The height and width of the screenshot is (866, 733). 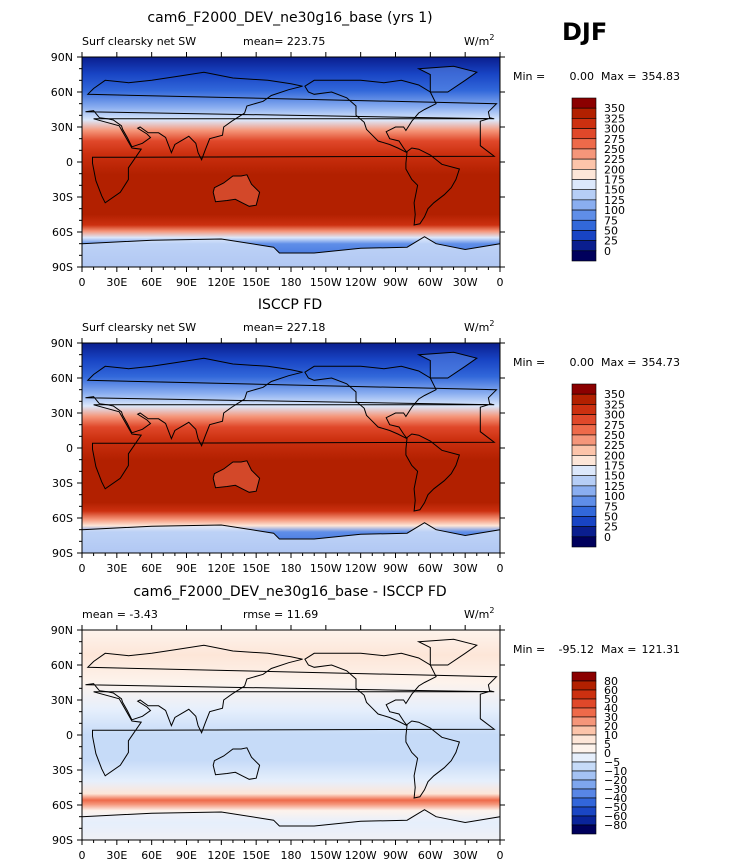 What do you see at coordinates (465, 282) in the screenshot?
I see `lon-tick-label: 30W` at bounding box center [465, 282].